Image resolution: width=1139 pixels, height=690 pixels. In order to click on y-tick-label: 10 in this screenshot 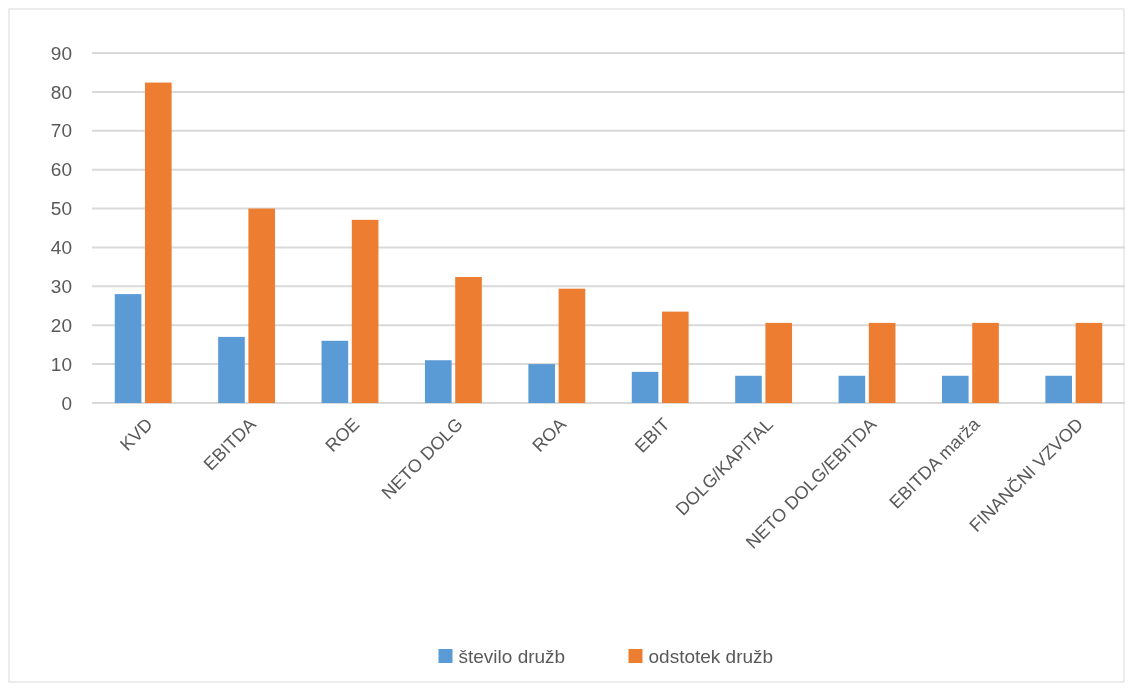, I will do `click(61, 364)`.